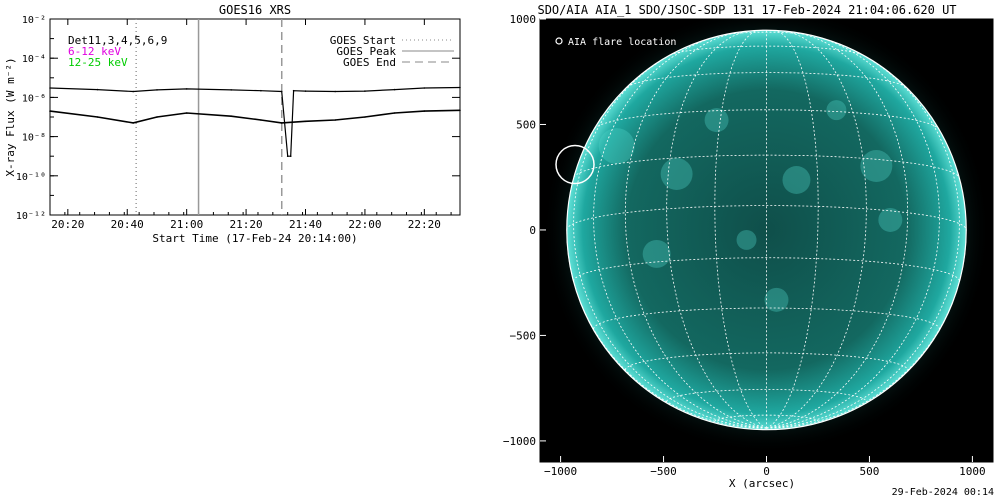  Describe the element at coordinates (94, 51) in the screenshot. I see `band-label-6-12kev: 6-12 keV` at that location.